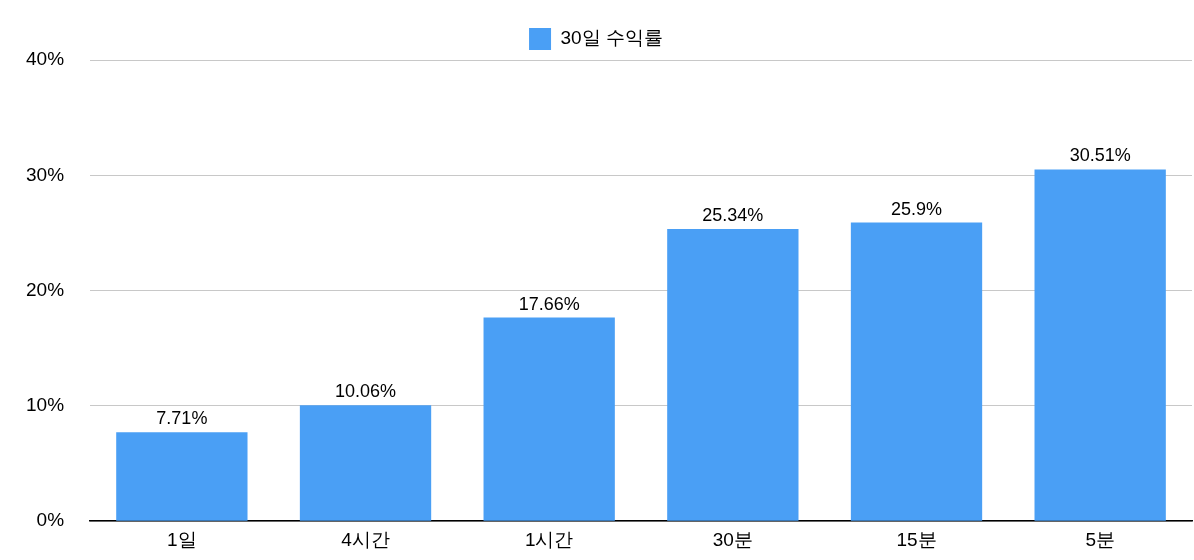 Image resolution: width=1194 pixels, height=560 pixels. I want to click on data-label: 10.06%, so click(365, 391).